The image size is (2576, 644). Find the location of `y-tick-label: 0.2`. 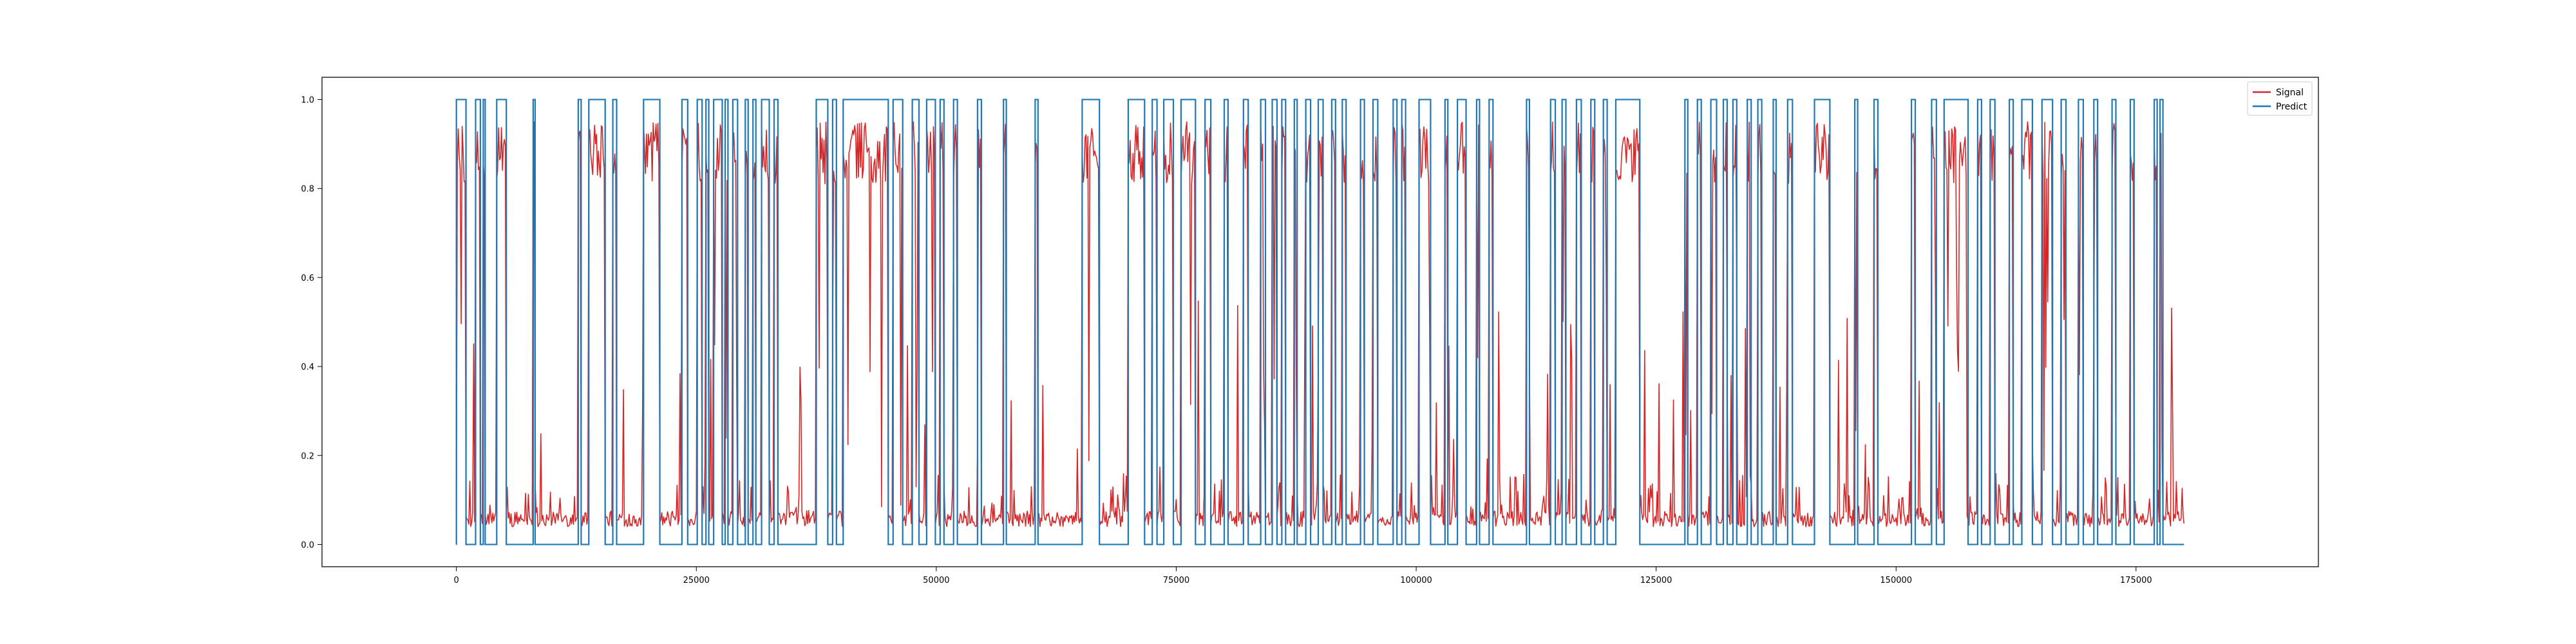

y-tick-label: 0.2 is located at coordinates (307, 456).